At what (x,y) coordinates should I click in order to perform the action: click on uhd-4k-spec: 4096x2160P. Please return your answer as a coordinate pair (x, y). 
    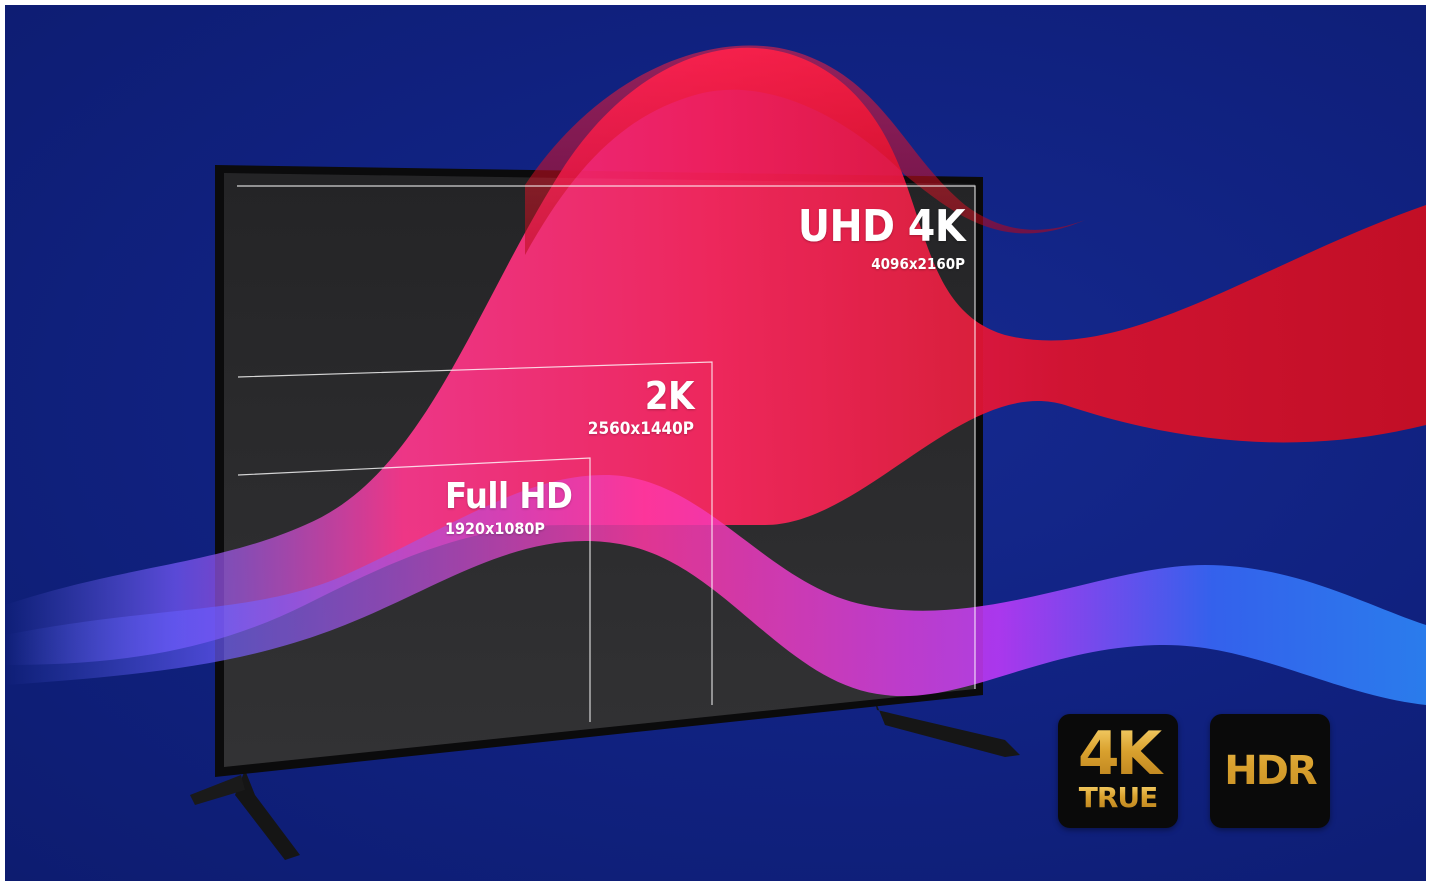
    Looking at the image, I should click on (918, 264).